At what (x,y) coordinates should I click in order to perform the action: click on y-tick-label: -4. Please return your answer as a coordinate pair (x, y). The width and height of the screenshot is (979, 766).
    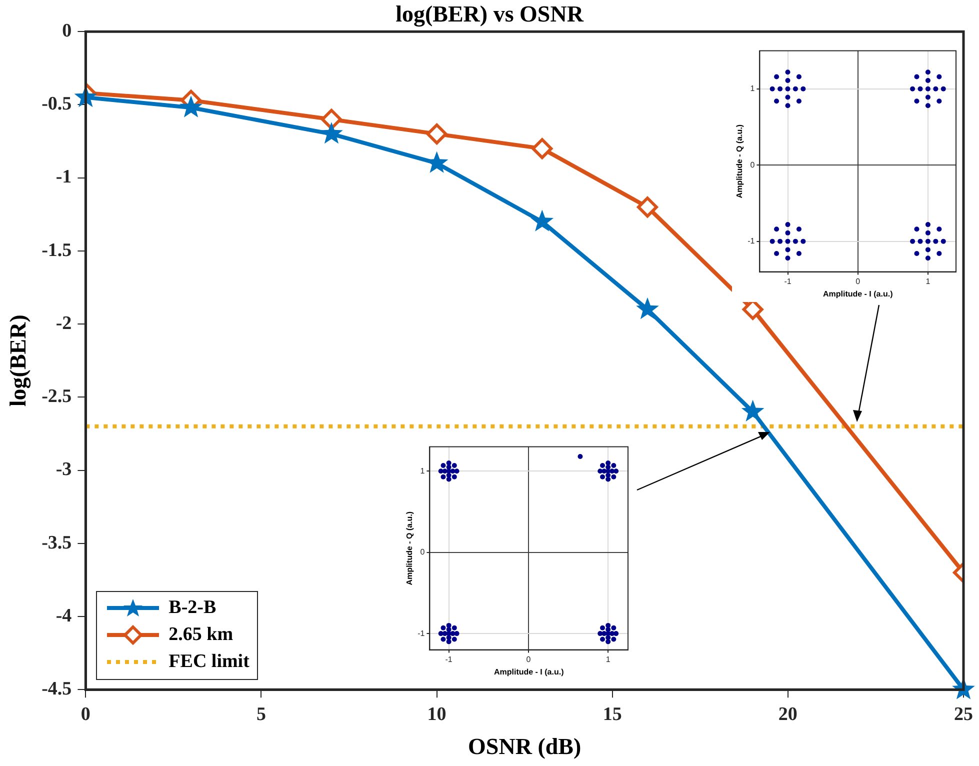
    Looking at the image, I should click on (64, 615).